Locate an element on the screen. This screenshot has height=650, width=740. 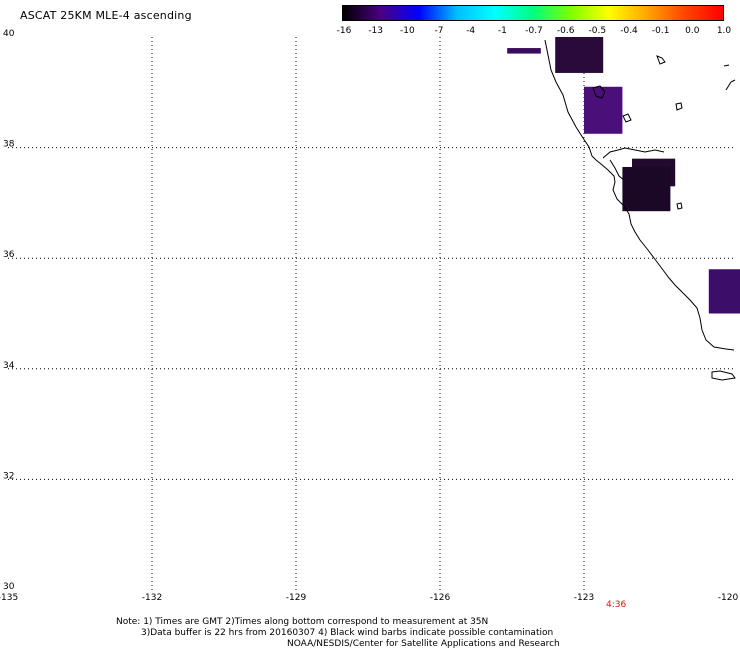
colorbar-tick-label: -0.1 is located at coordinates (660, 31).